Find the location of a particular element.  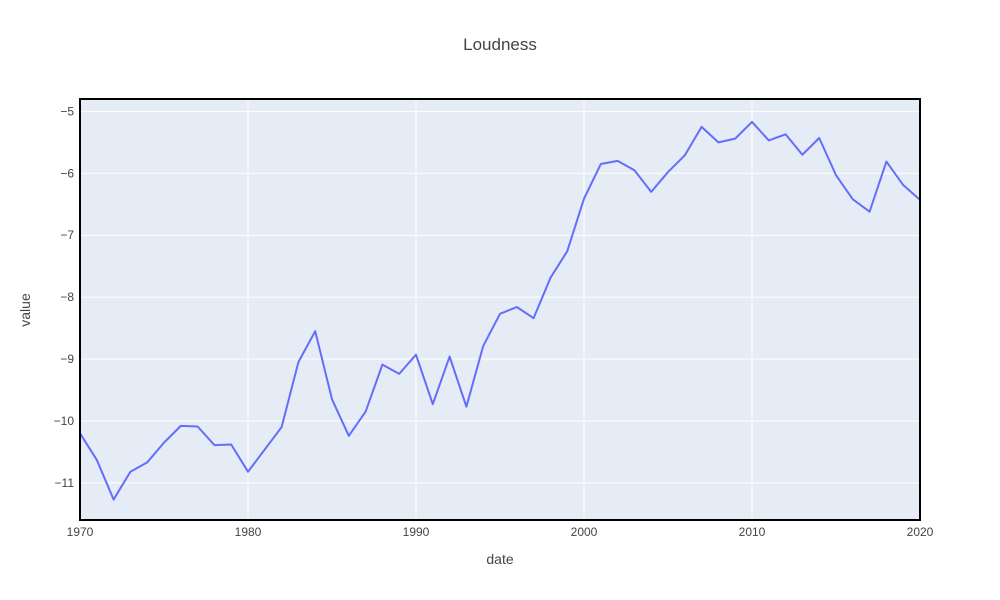

y-axis-ticks: −11 −10 −9 −8 −7 −6 −5 is located at coordinates (64, 296).